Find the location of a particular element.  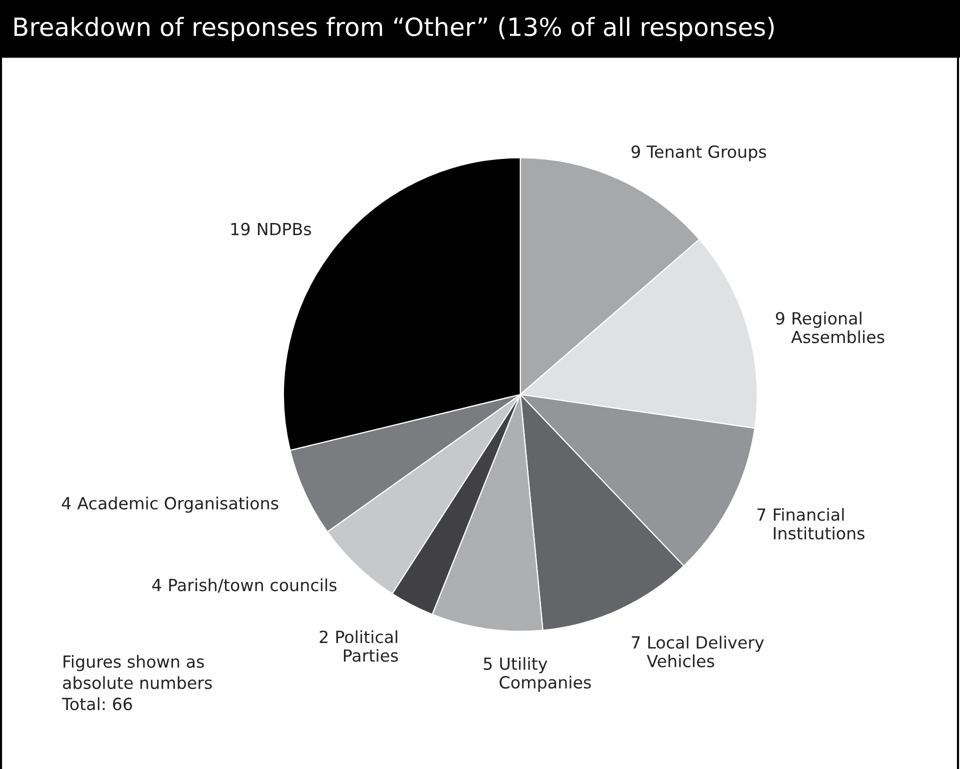

slice-label: NDPBs is located at coordinates (284, 229).